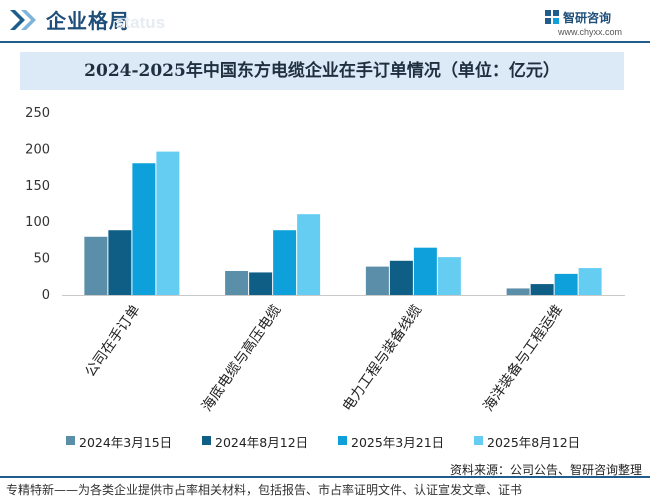 Image resolution: width=650 pixels, height=504 pixels. Describe the element at coordinates (23, 20) in the screenshot. I see `double-chevron-icon` at that location.